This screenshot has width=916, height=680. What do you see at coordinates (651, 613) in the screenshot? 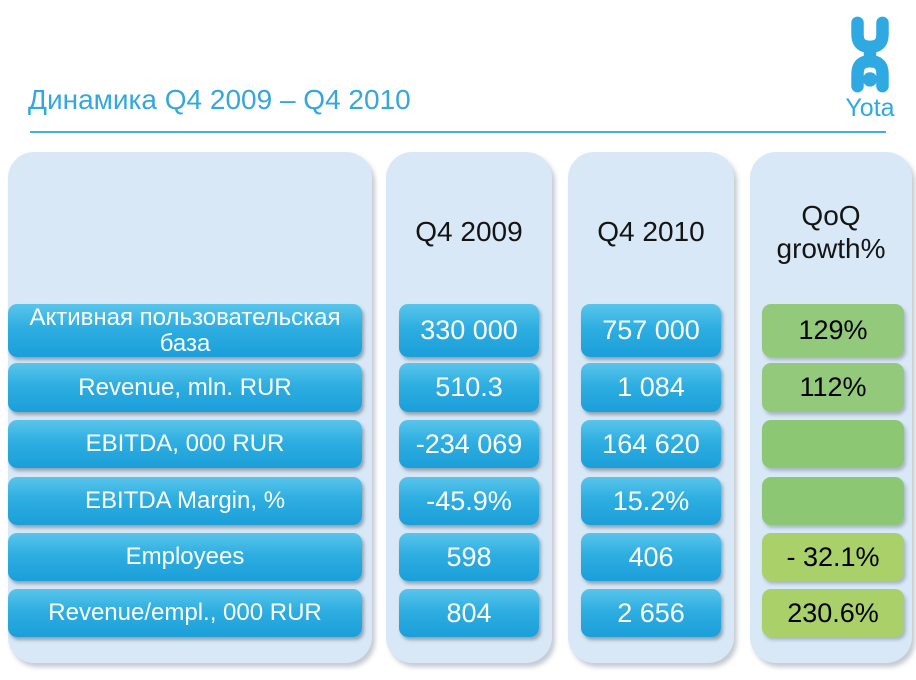
I see `value-cell: 2 656` at bounding box center [651, 613].